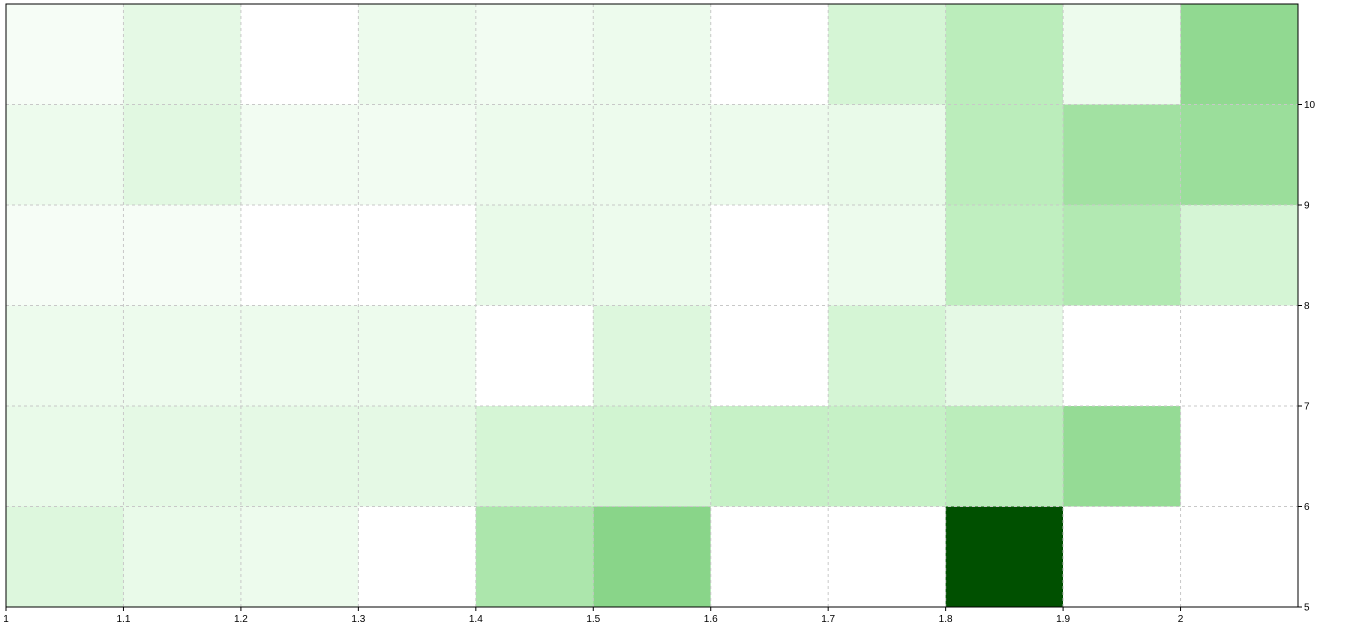 The image size is (1346, 628). Describe the element at coordinates (1307, 206) in the screenshot. I see `y-tick-label: 9` at that location.